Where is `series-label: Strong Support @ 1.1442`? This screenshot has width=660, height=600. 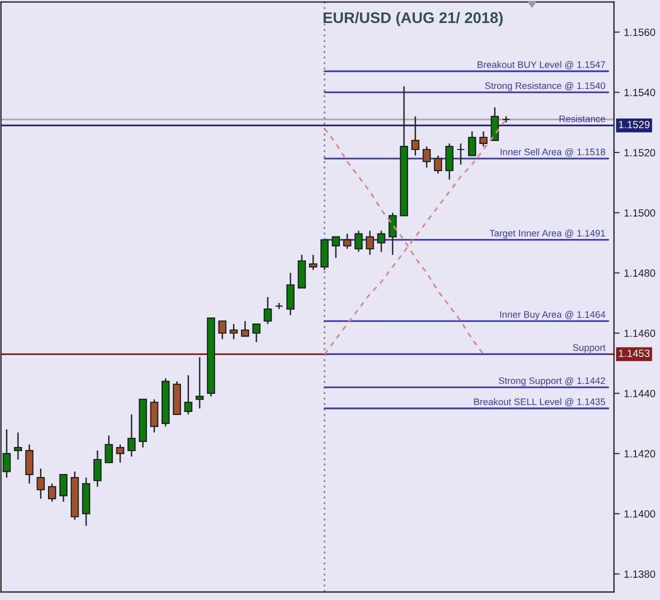
series-label: Strong Support @ 1.1442 is located at coordinates (552, 381).